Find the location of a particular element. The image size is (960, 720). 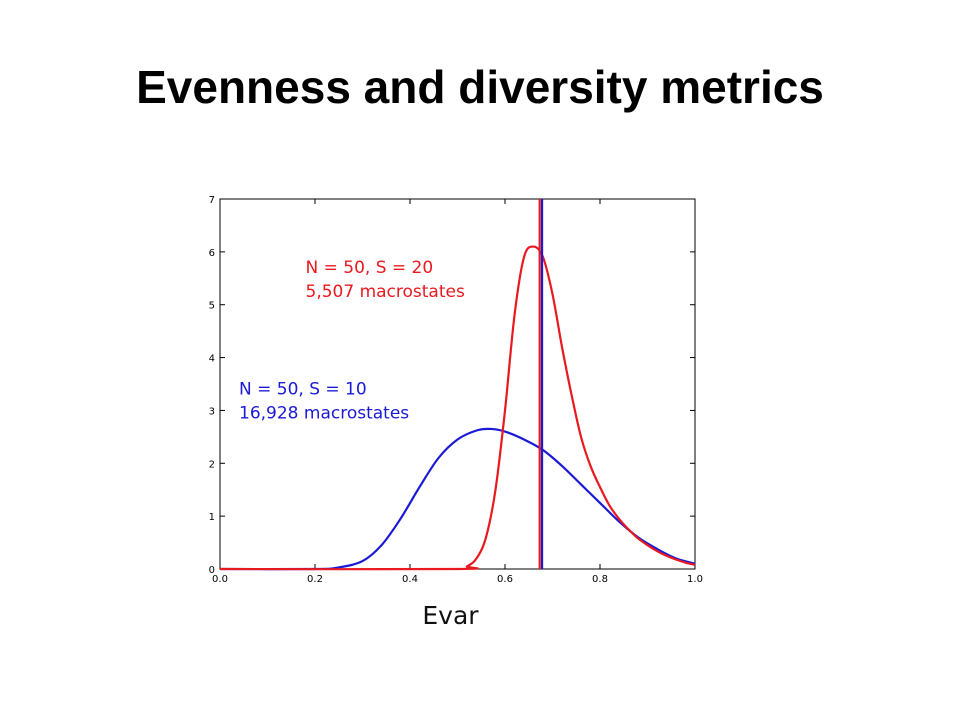

annotation-red-line-1: 5,507 macrostates is located at coordinates (385, 292).